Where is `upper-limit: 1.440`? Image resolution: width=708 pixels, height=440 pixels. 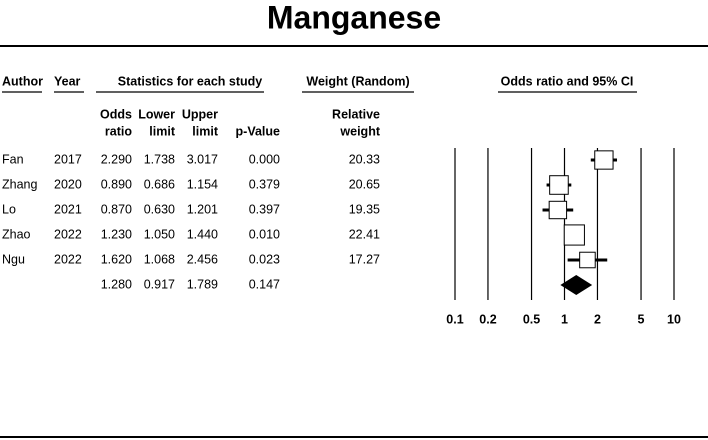 upper-limit: 1.440 is located at coordinates (202, 234).